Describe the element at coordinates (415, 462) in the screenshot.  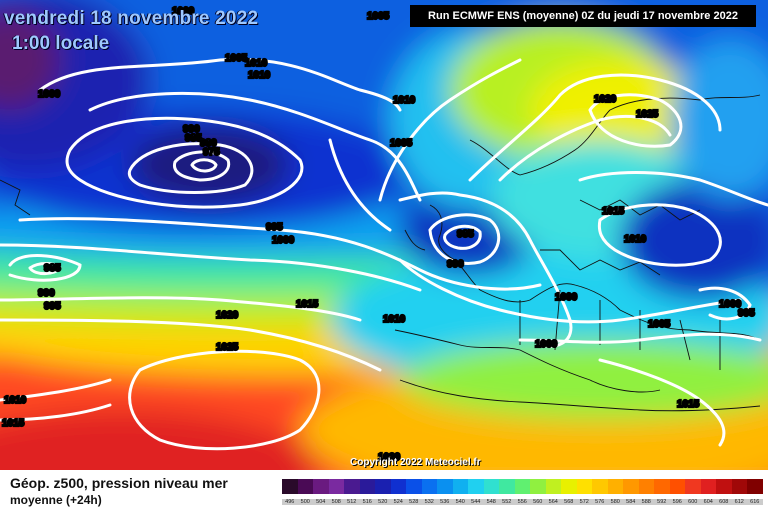
I see `copyright-notice: Copyright 2022 Meteociel.fr` at that location.